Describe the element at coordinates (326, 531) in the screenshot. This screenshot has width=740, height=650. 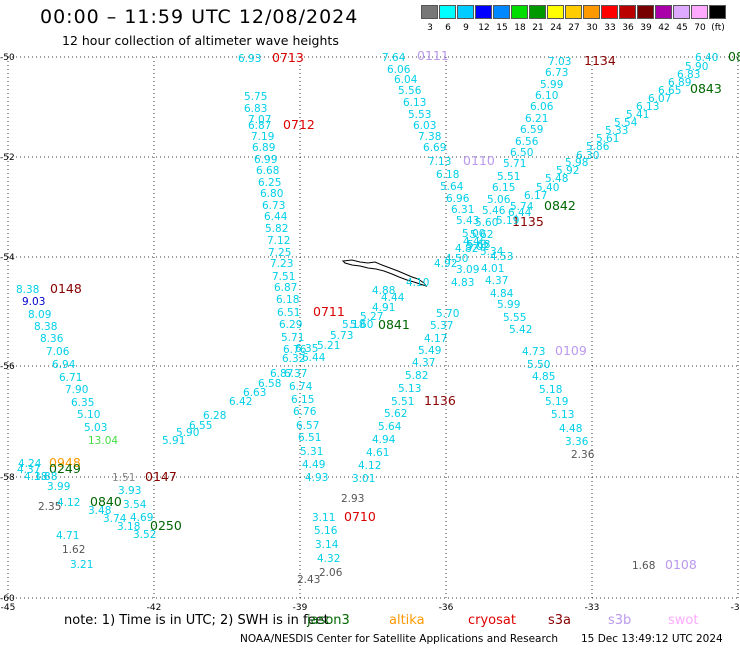
I see `wave-height-value: 5.16` at that location.